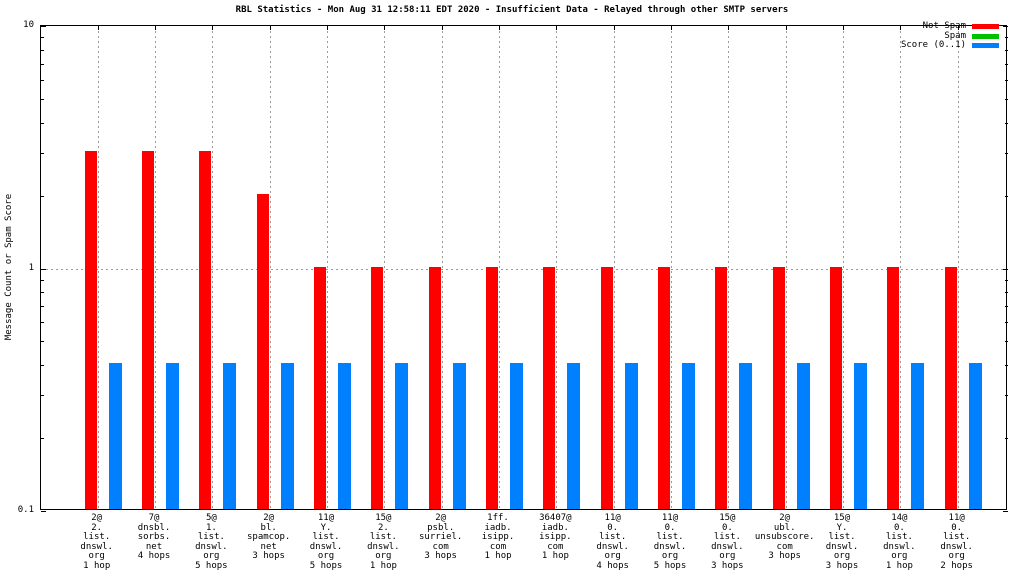 The height and width of the screenshot is (576, 1024). What do you see at coordinates (555, 537) in the screenshot?
I see `x-category-label: 36407@ iadb. isipp. com 1 hop` at bounding box center [555, 537].